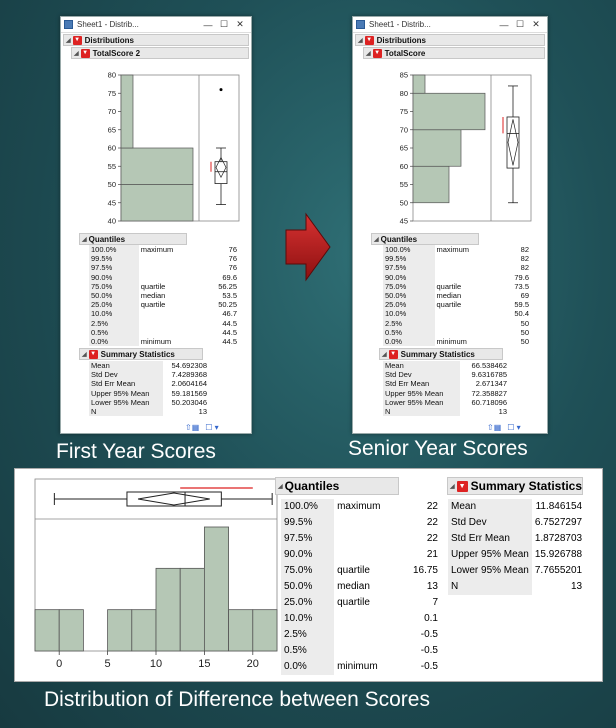  I want to click on summary-row: Mean 54.692308, so click(149, 366).